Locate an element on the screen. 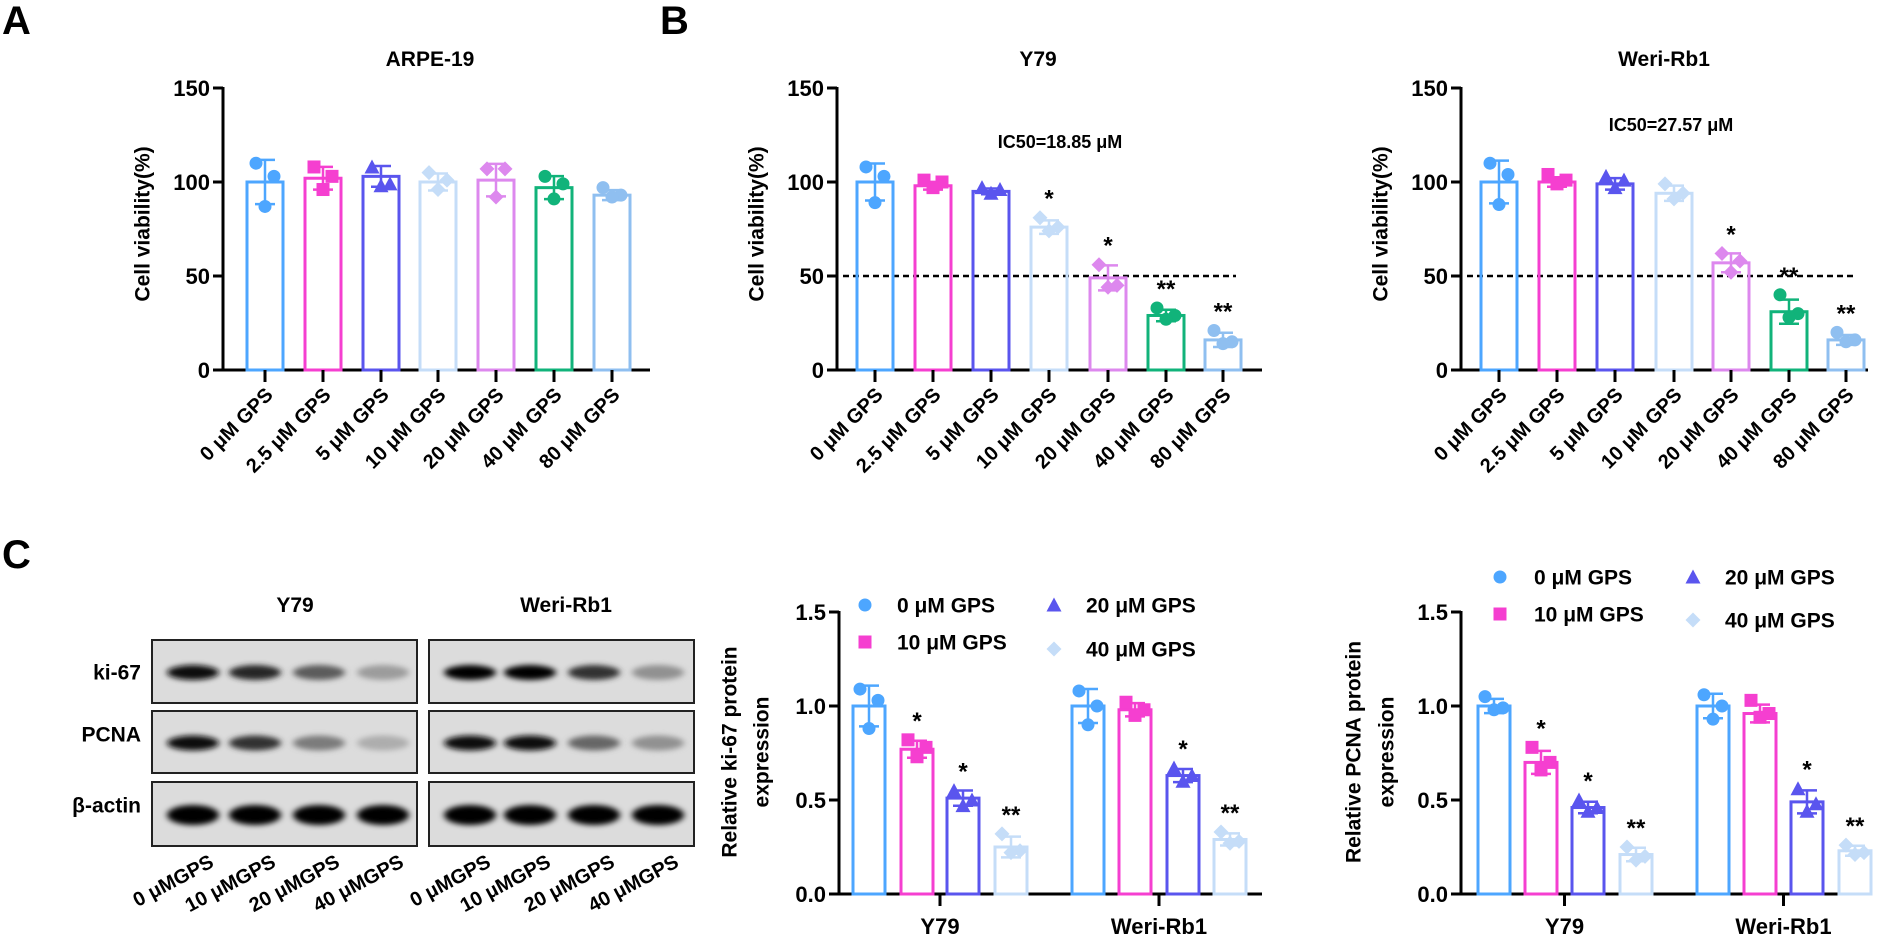 Image resolution: width=1888 pixels, height=951 pixels. ic50-annotation: IC50=18.85 μM is located at coordinates (1060, 142).